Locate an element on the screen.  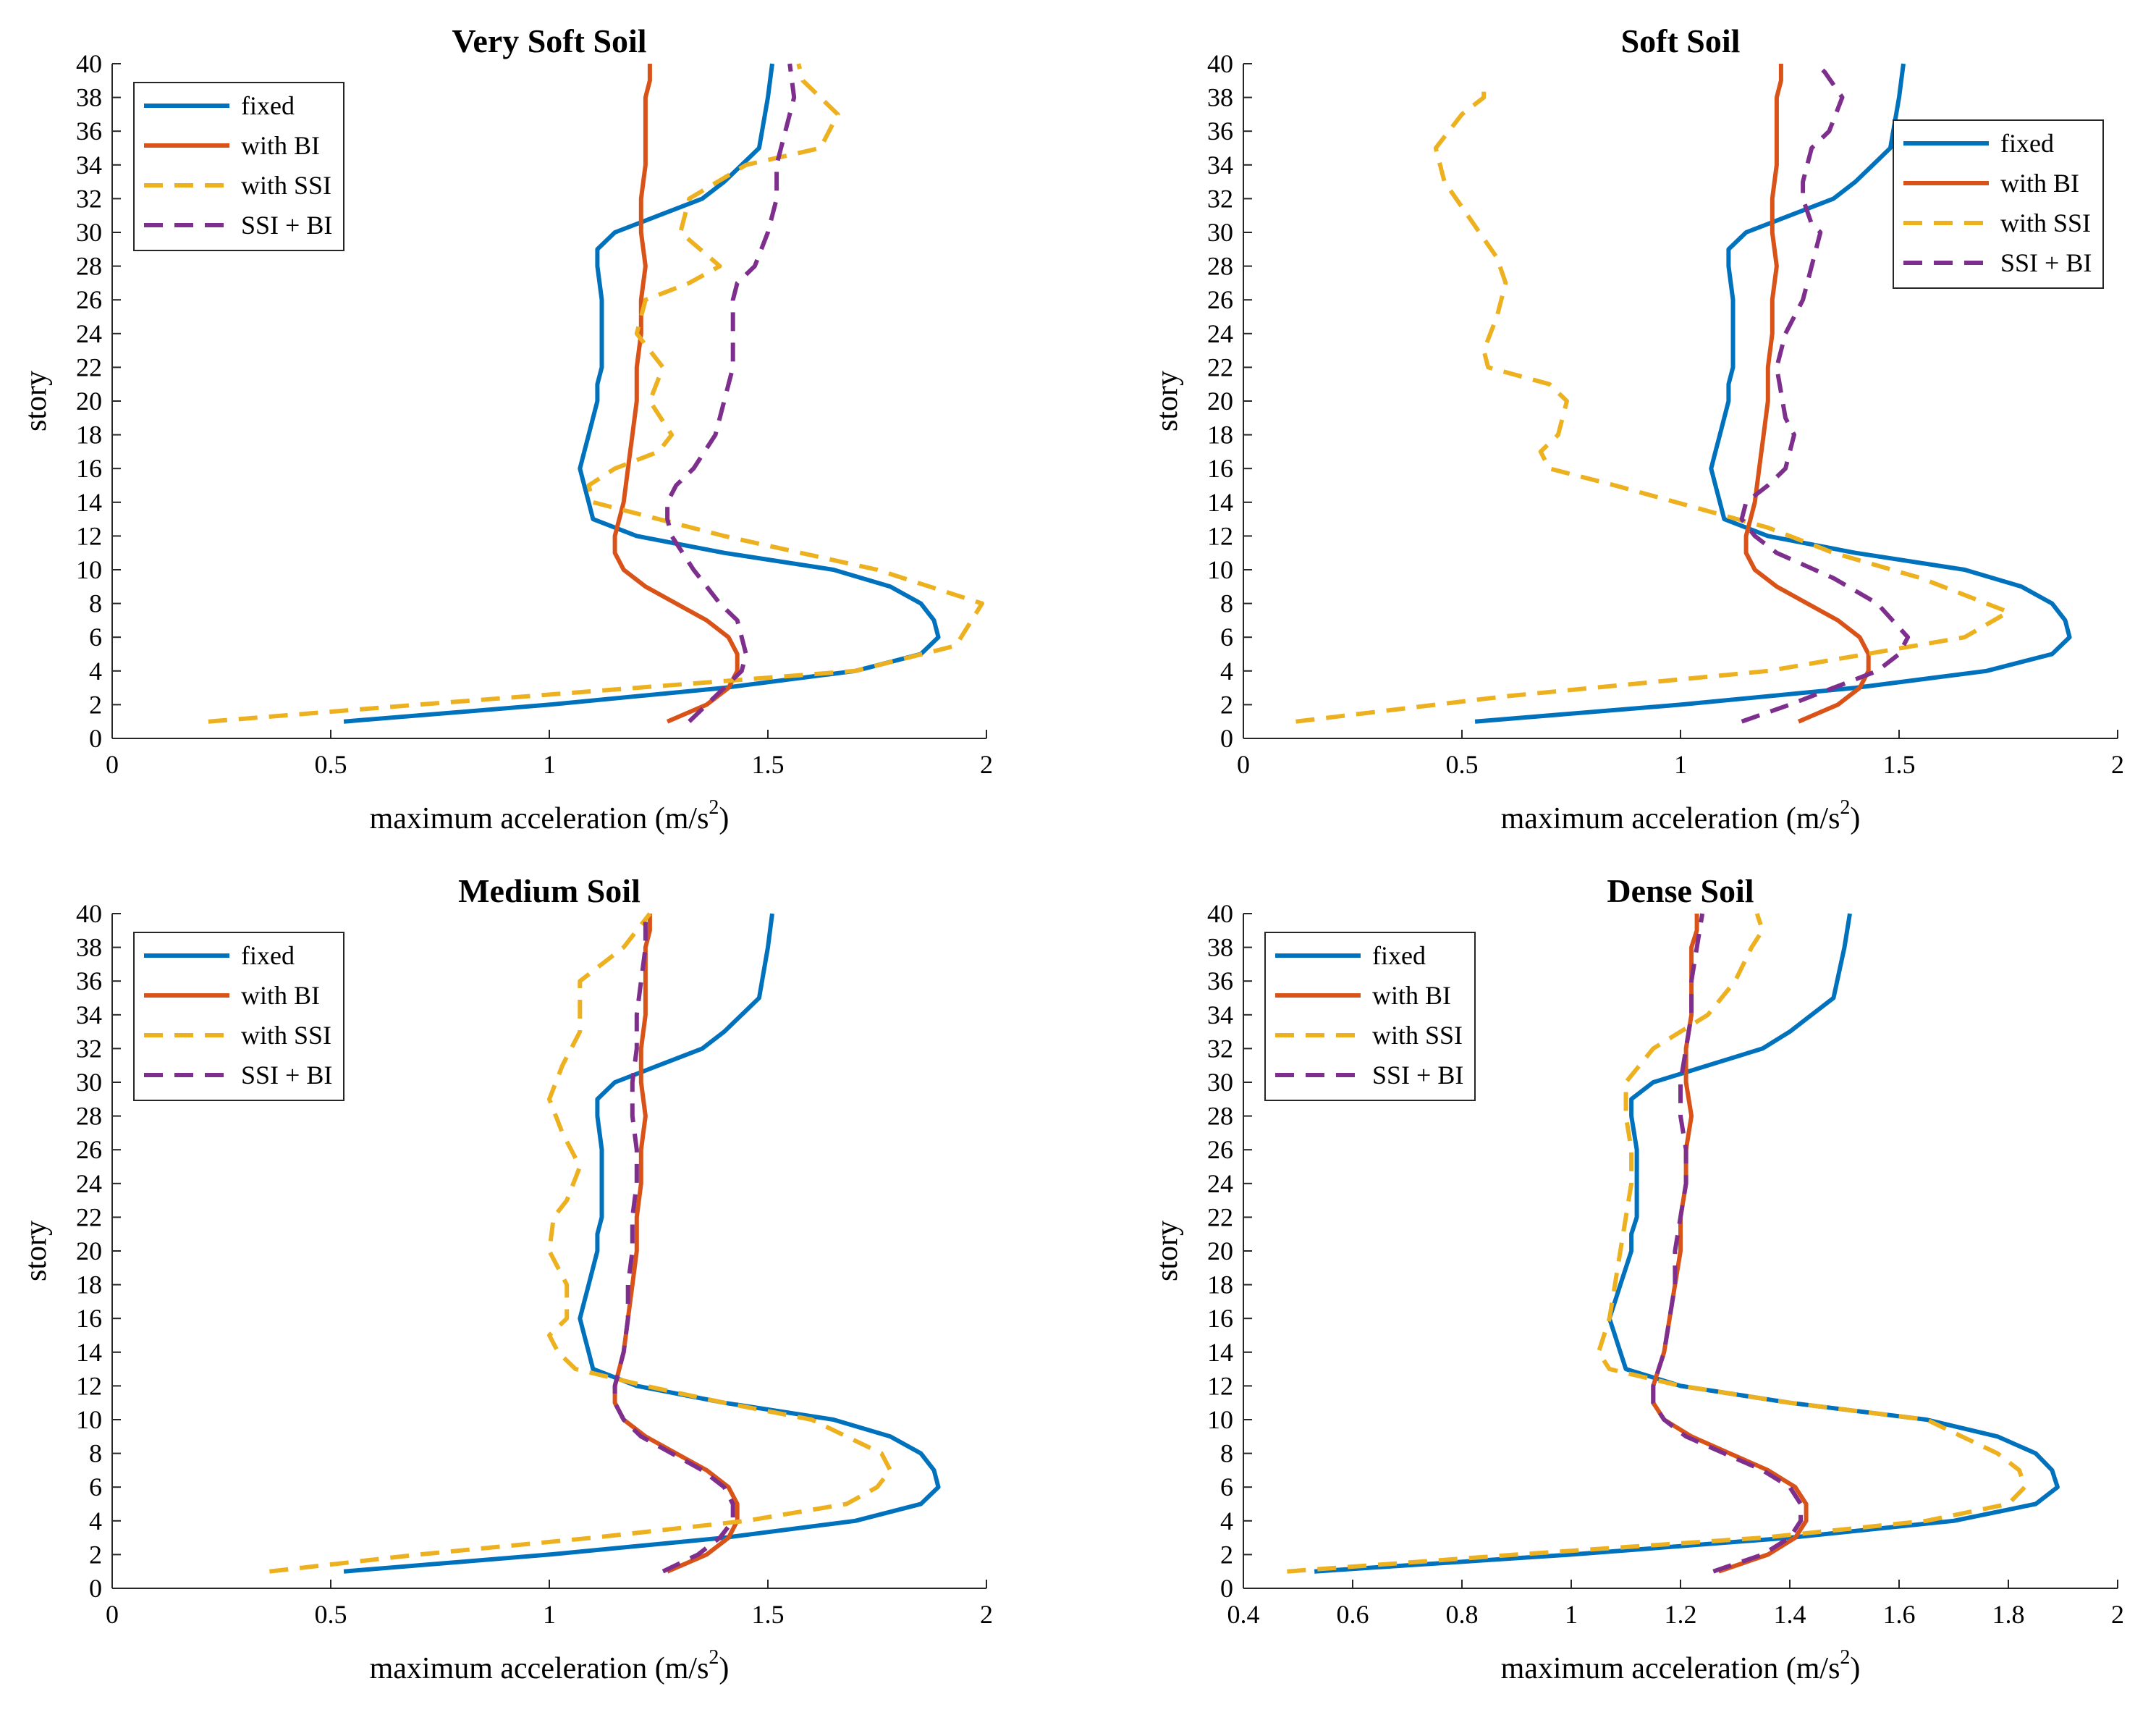
chart-title: Soft Soil is located at coordinates (1681, 41).